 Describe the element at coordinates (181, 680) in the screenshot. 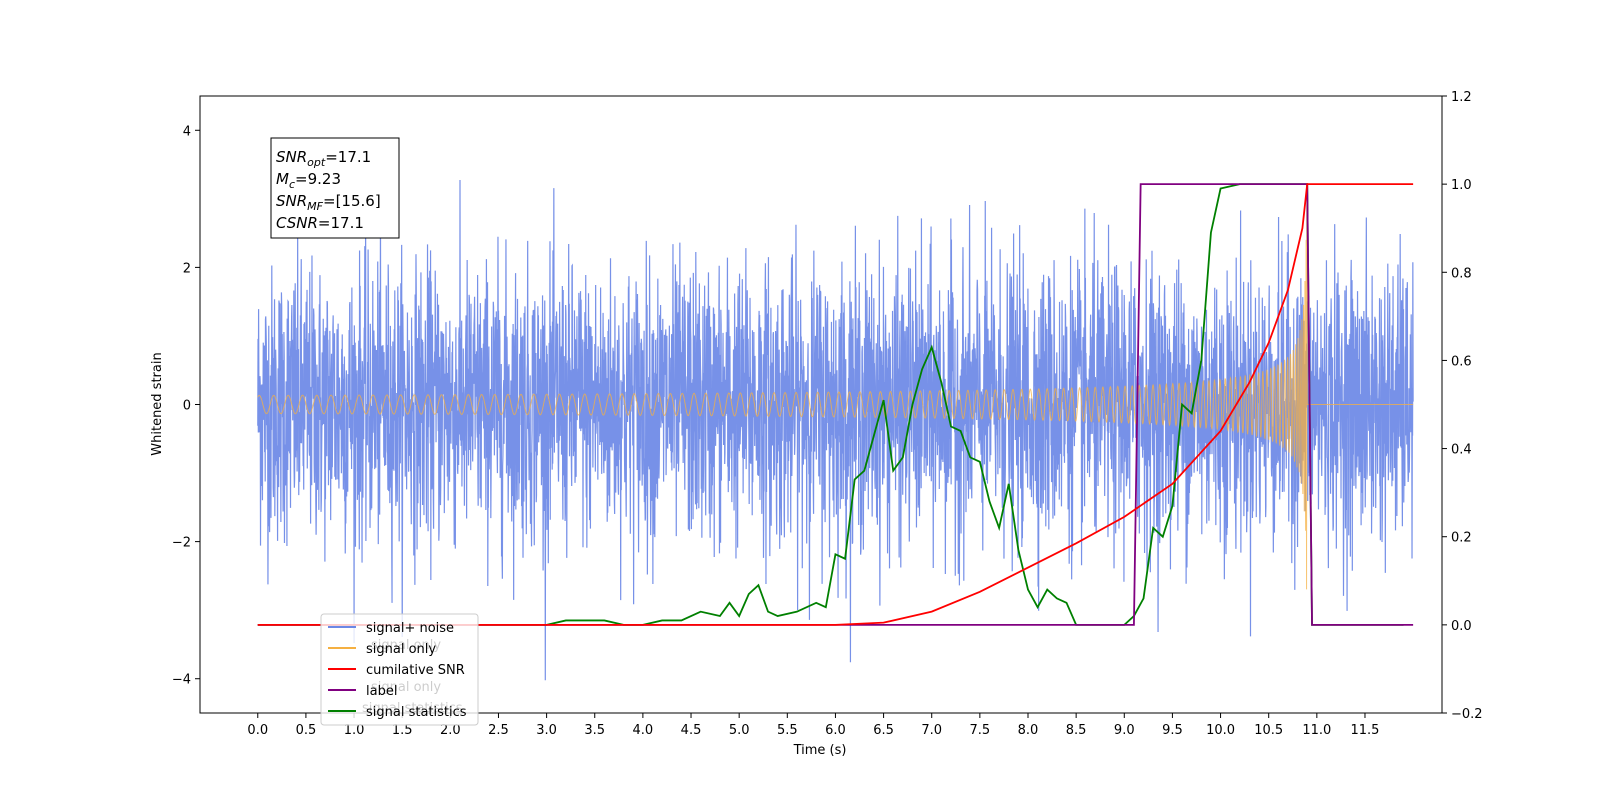

I see `y-left-tick-label: −4` at that location.